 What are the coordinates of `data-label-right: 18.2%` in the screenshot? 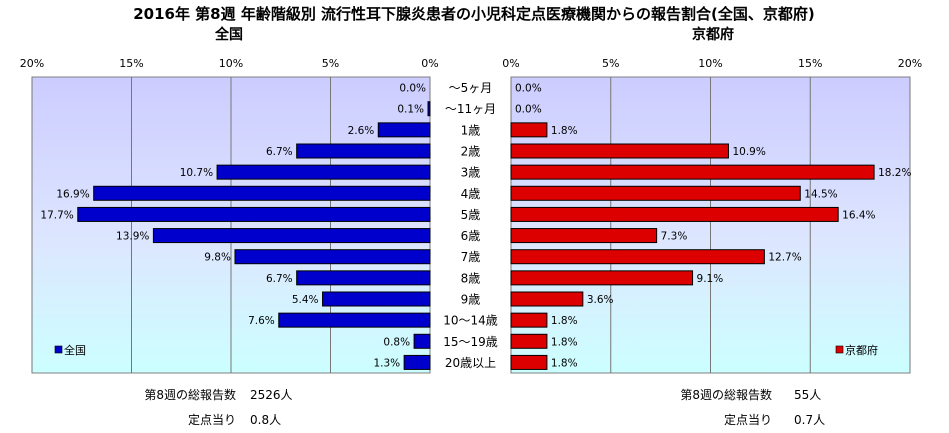 It's located at (894, 173).